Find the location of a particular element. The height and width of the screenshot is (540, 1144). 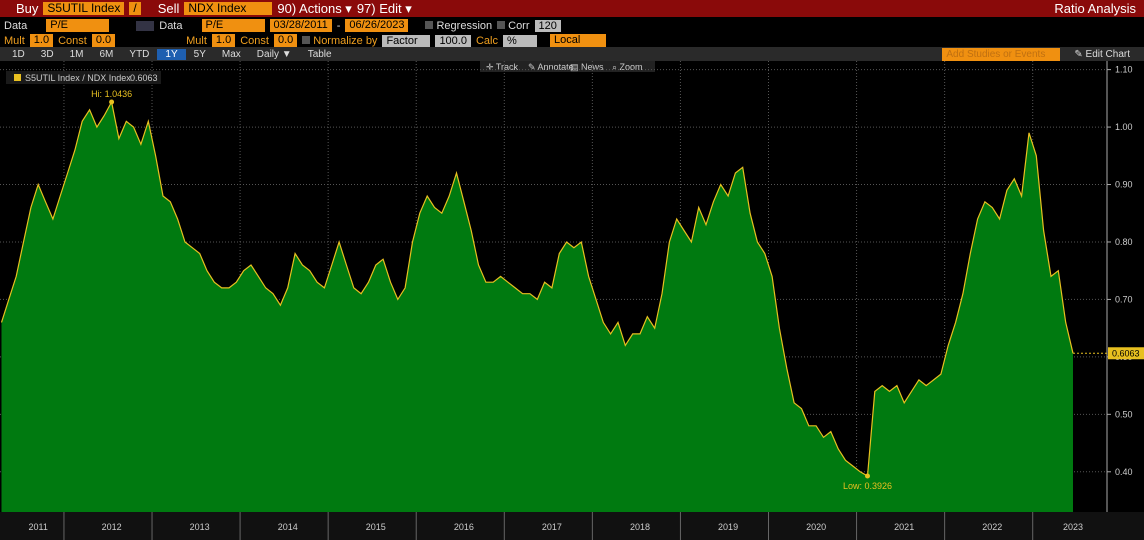

checkbox: Normalize by is located at coordinates (339, 41).